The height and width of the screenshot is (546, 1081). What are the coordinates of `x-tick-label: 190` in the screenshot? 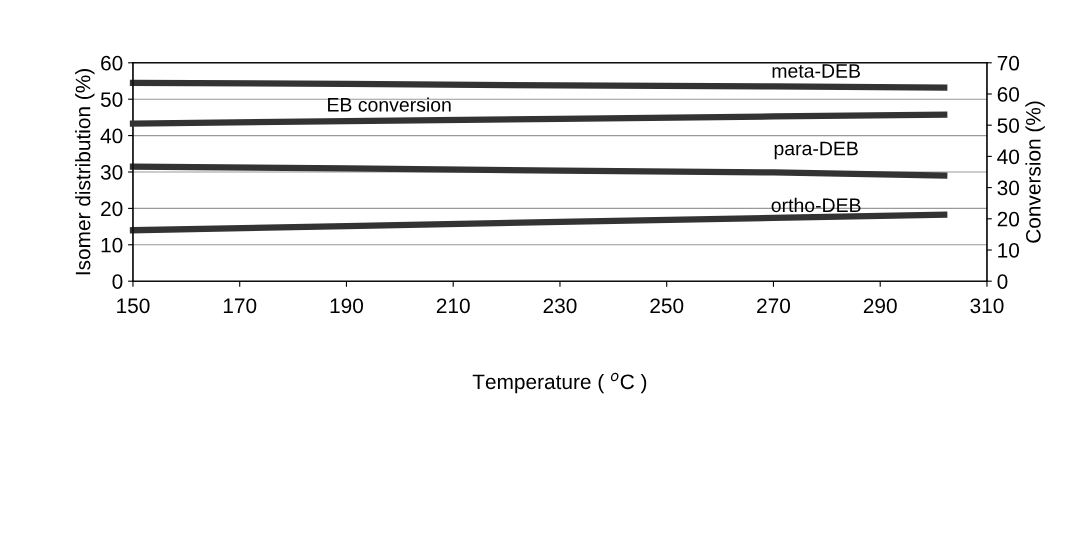 It's located at (347, 306).